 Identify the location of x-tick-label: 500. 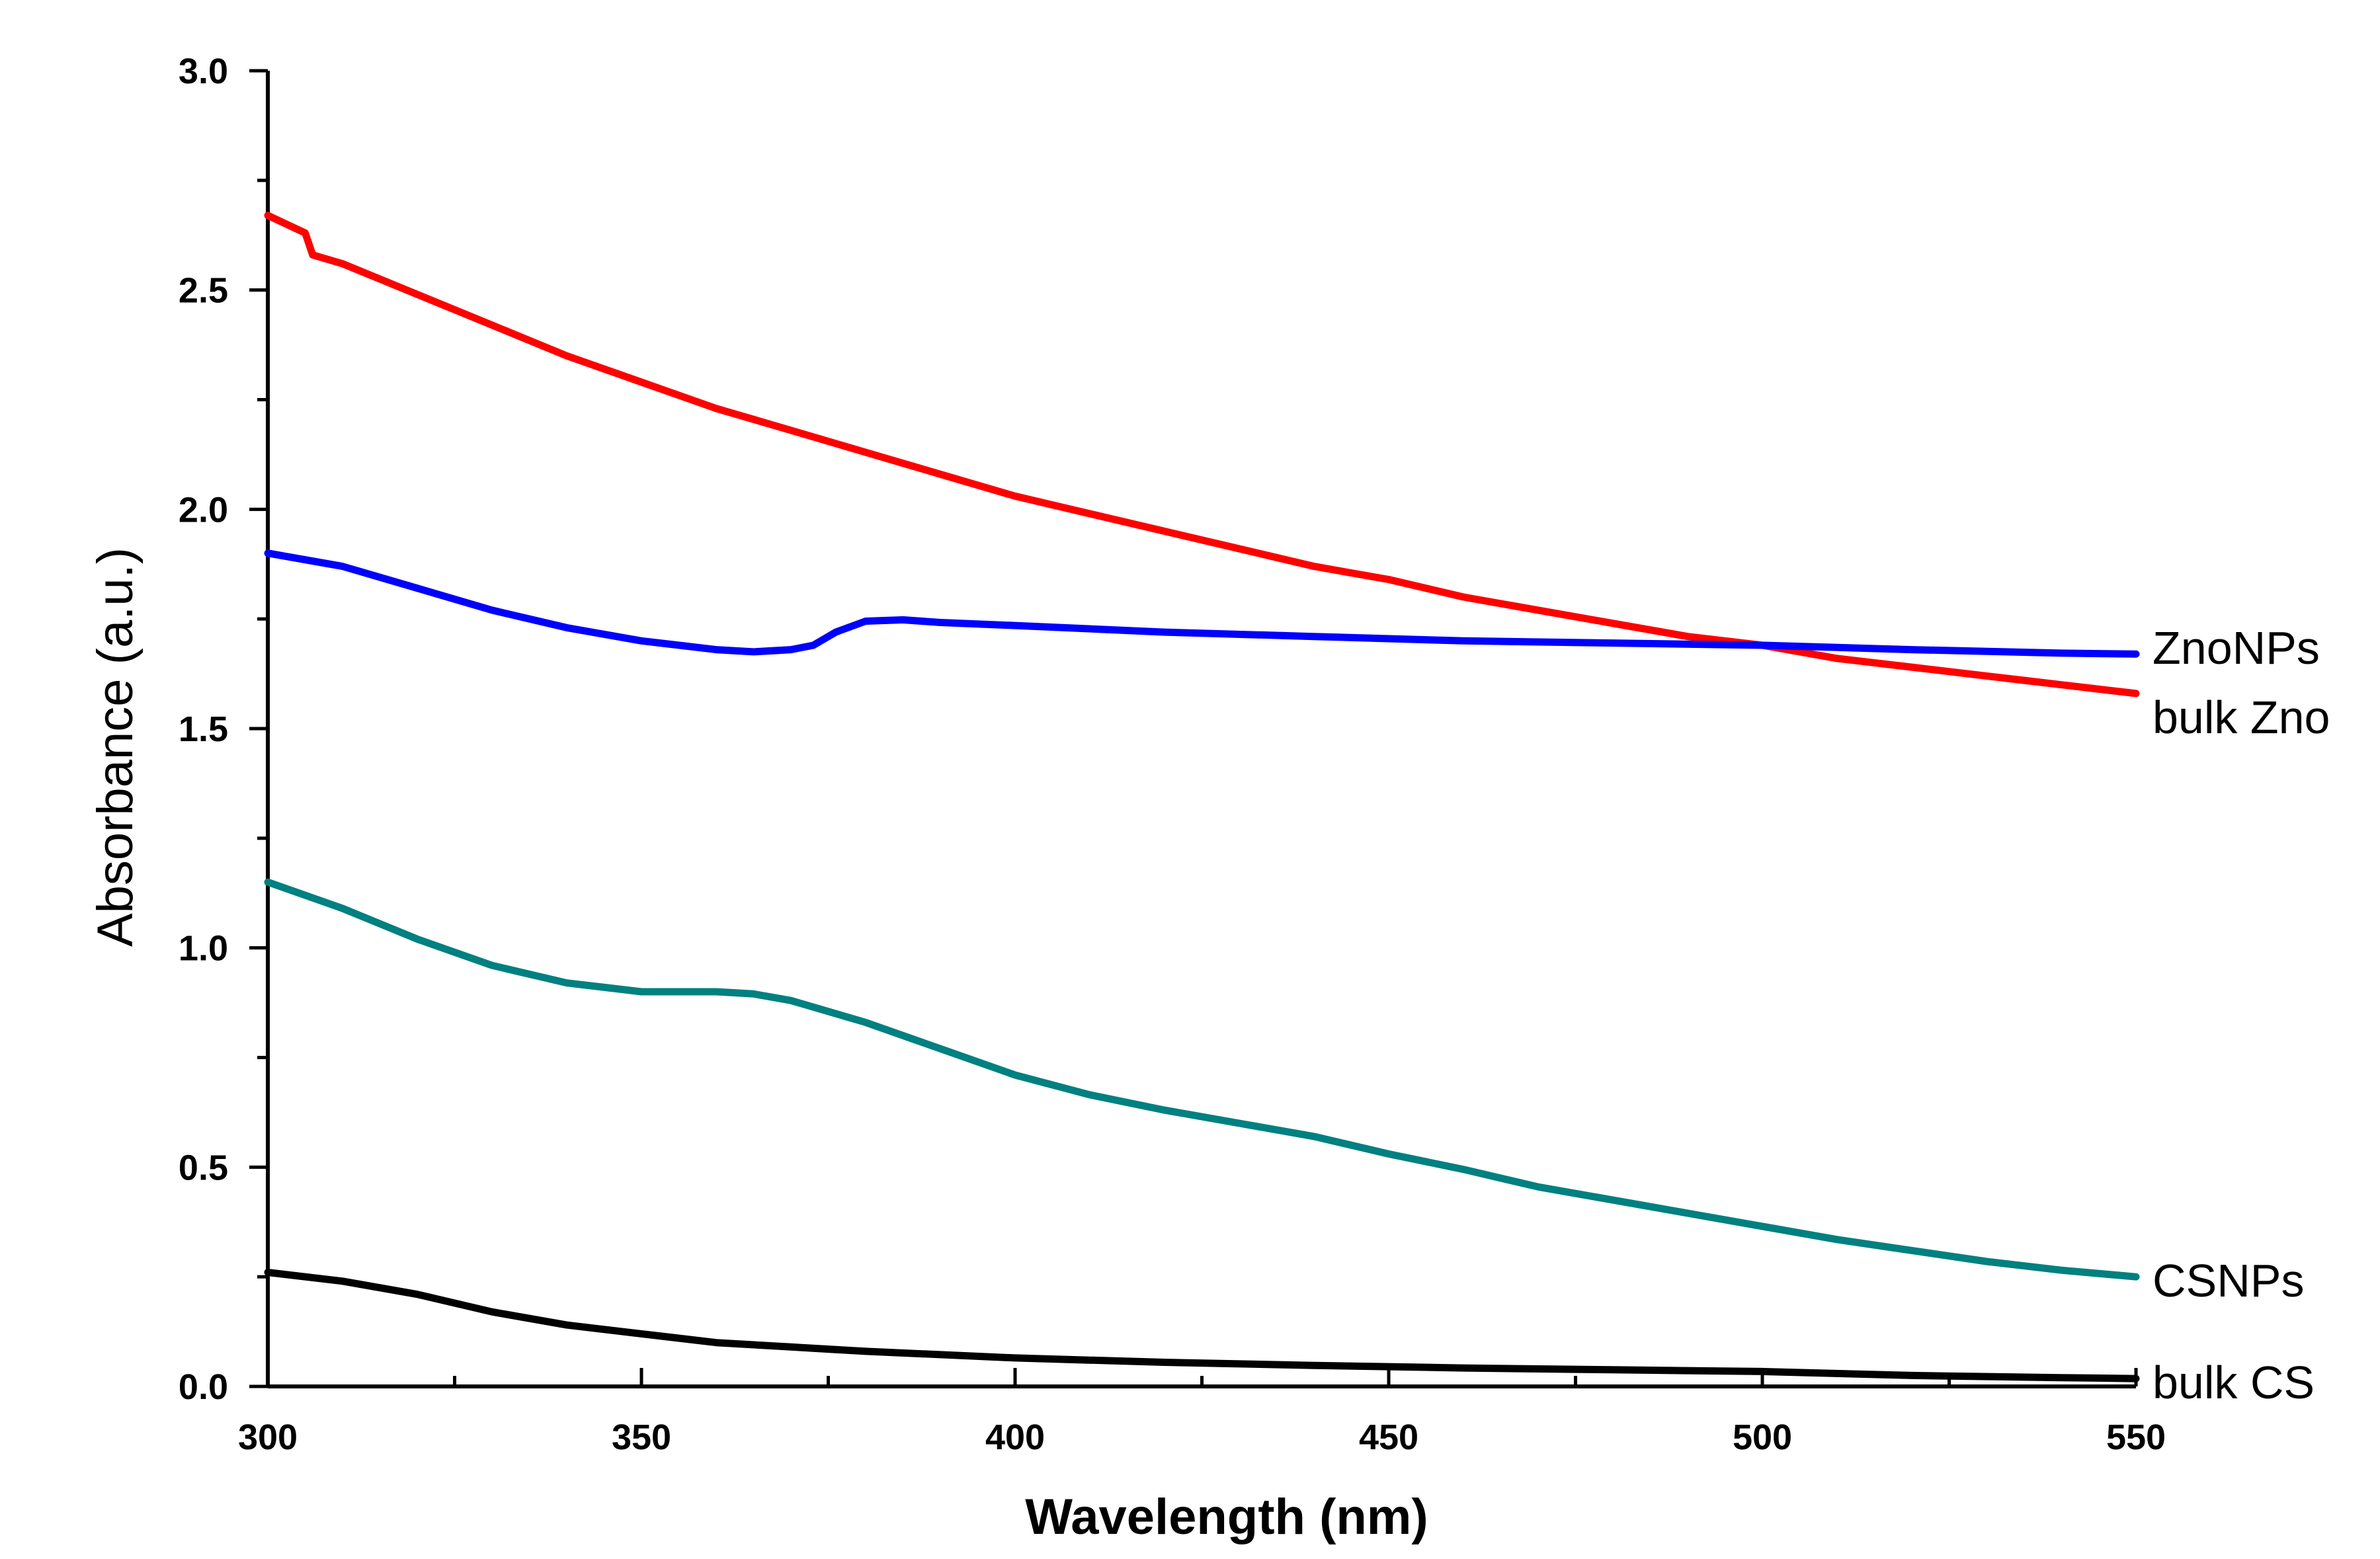
(1762, 1437).